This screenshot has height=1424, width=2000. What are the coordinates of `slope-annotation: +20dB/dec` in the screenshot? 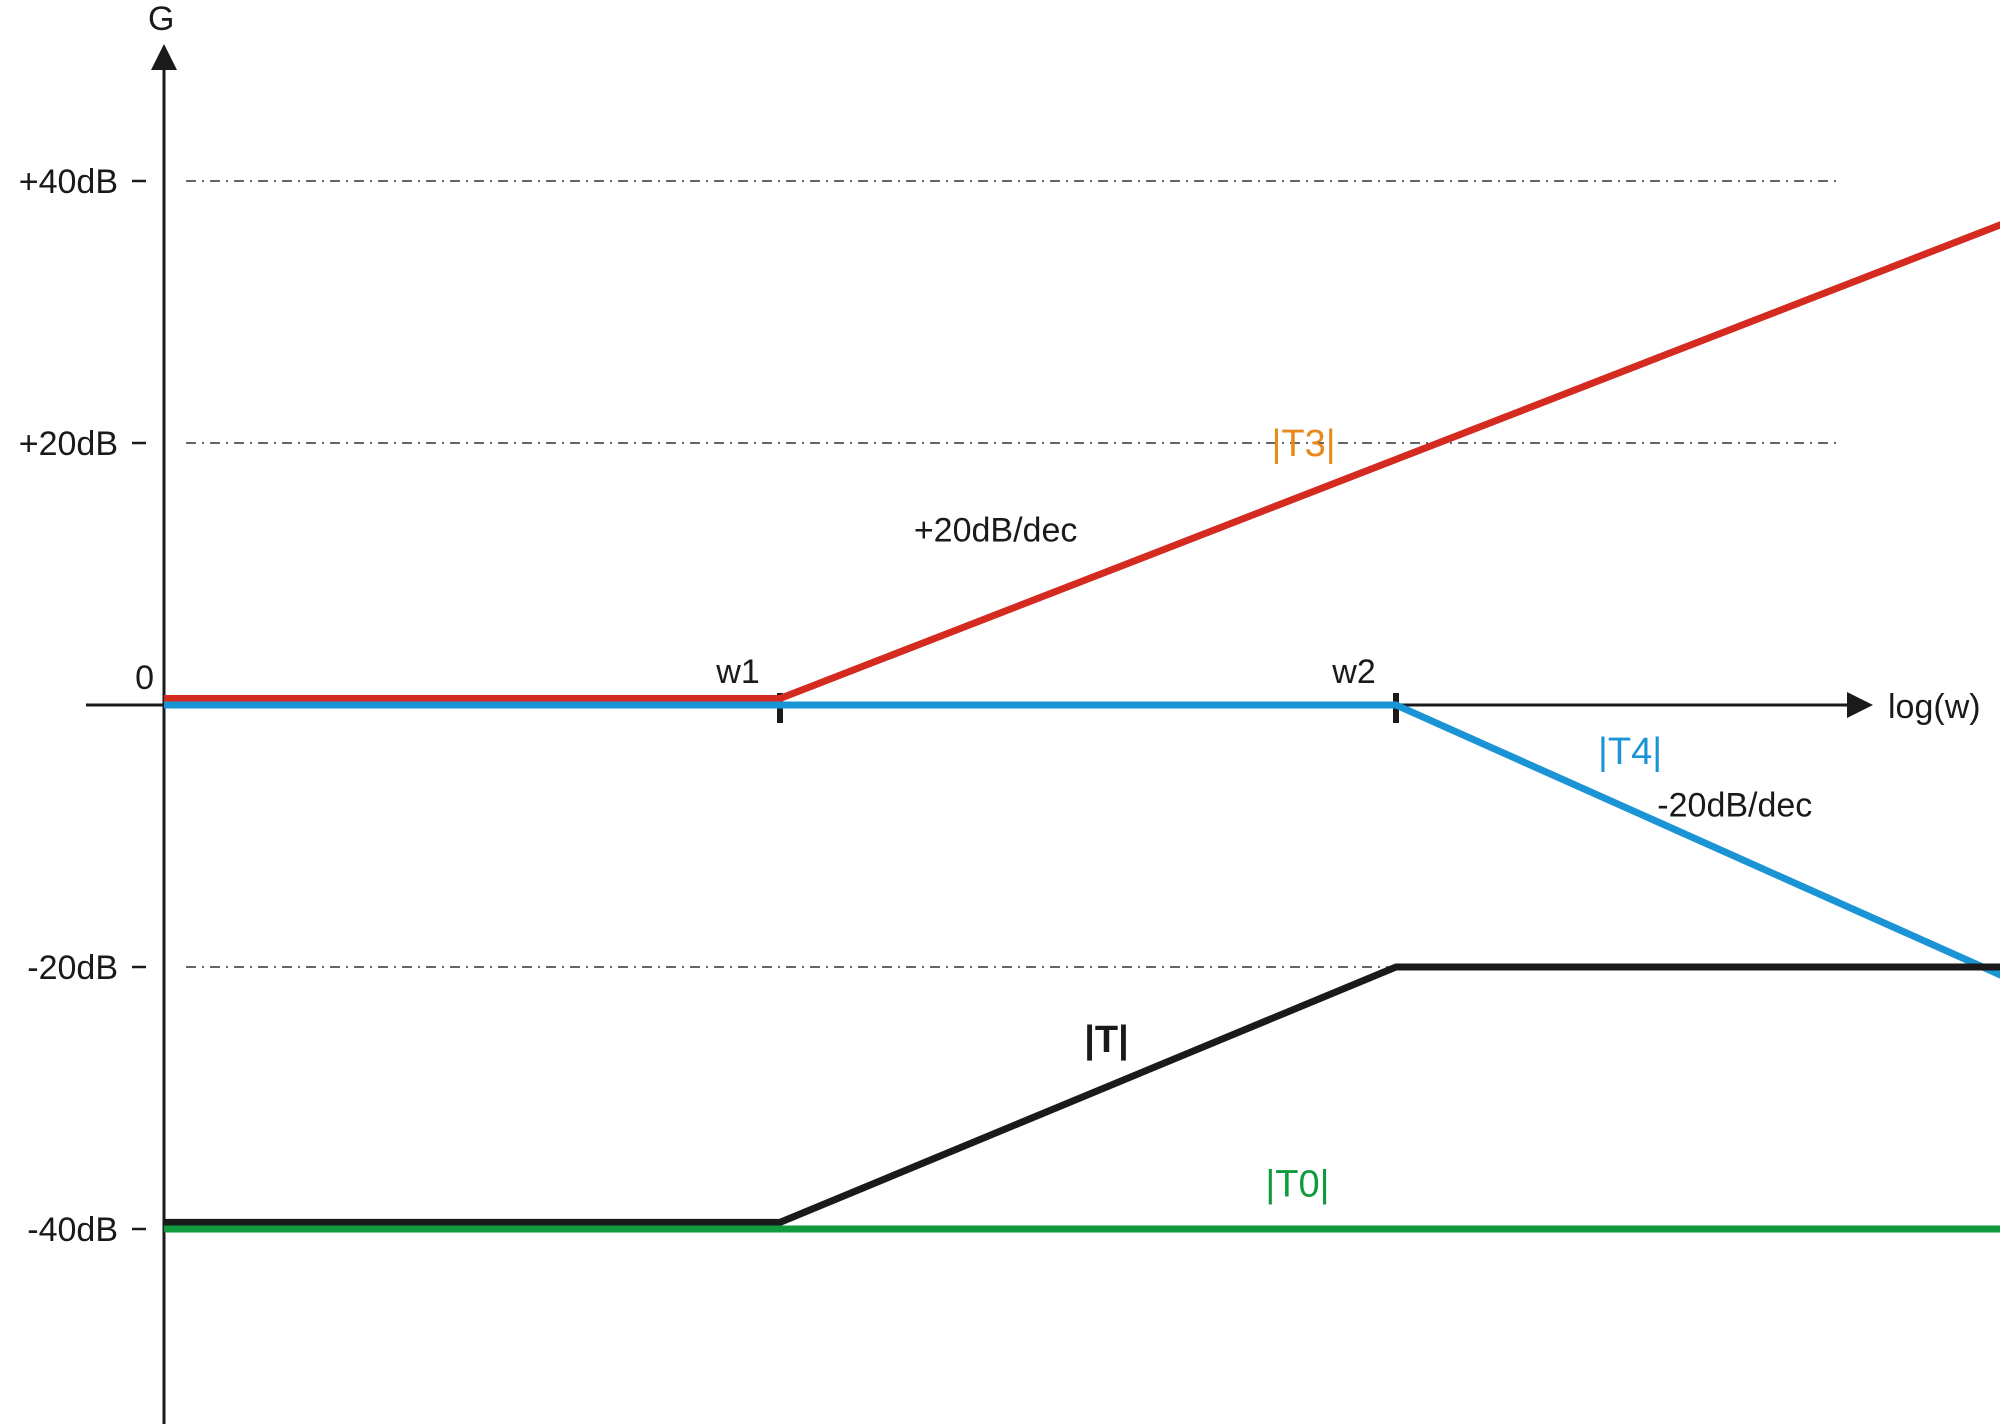 It's located at (996, 530).